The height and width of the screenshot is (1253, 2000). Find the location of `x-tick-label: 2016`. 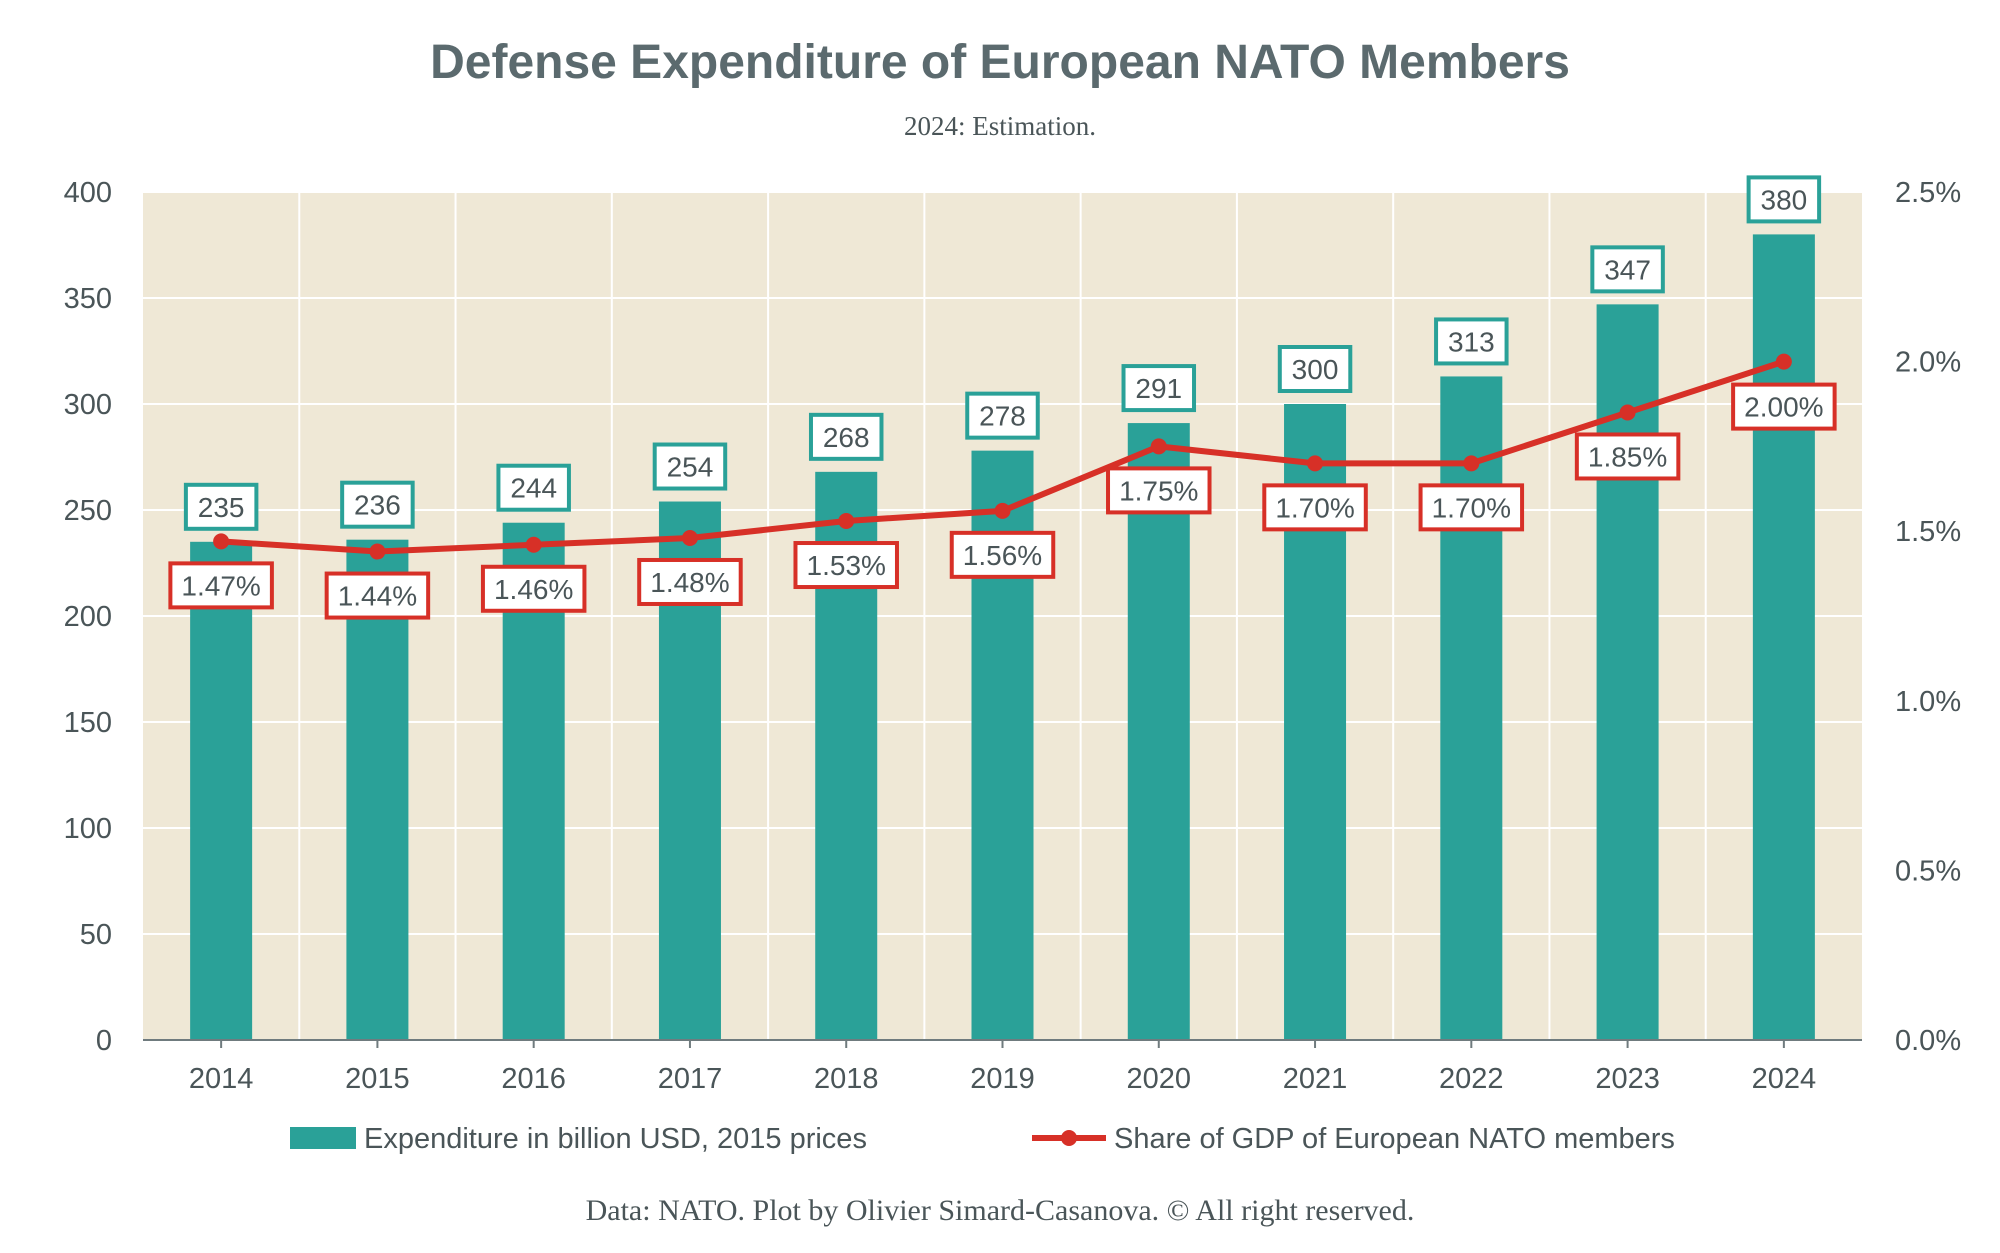

x-tick-label: 2016 is located at coordinates (533, 1079).